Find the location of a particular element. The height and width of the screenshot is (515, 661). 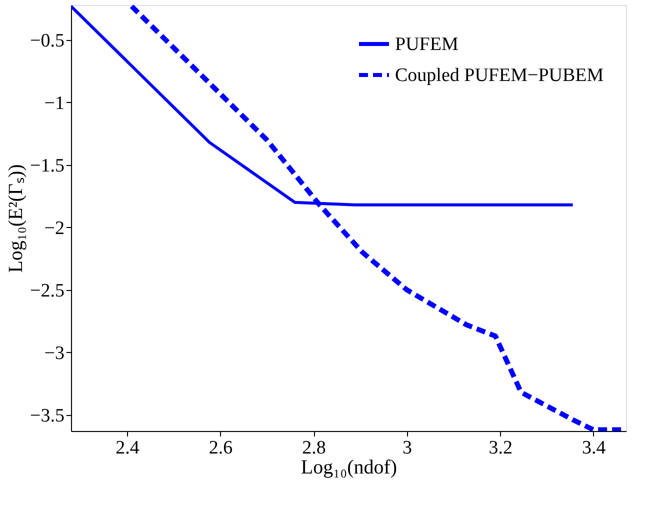

x-tick-label: 2.8 is located at coordinates (314, 448).